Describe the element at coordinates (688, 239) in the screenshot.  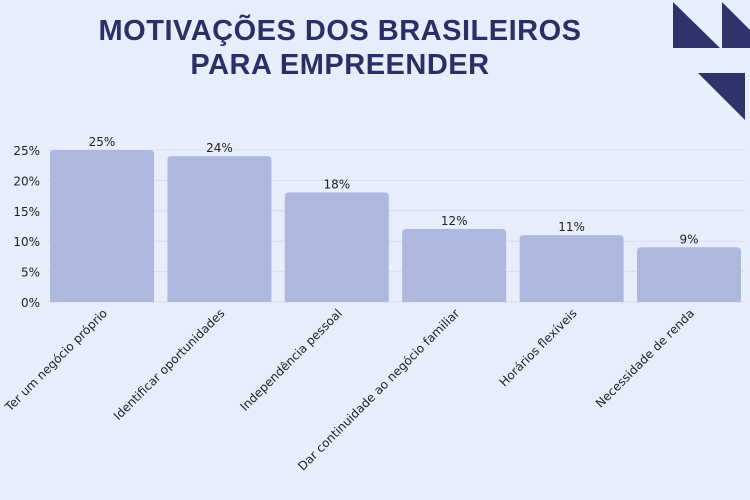
I see `data-label: 9%` at that location.